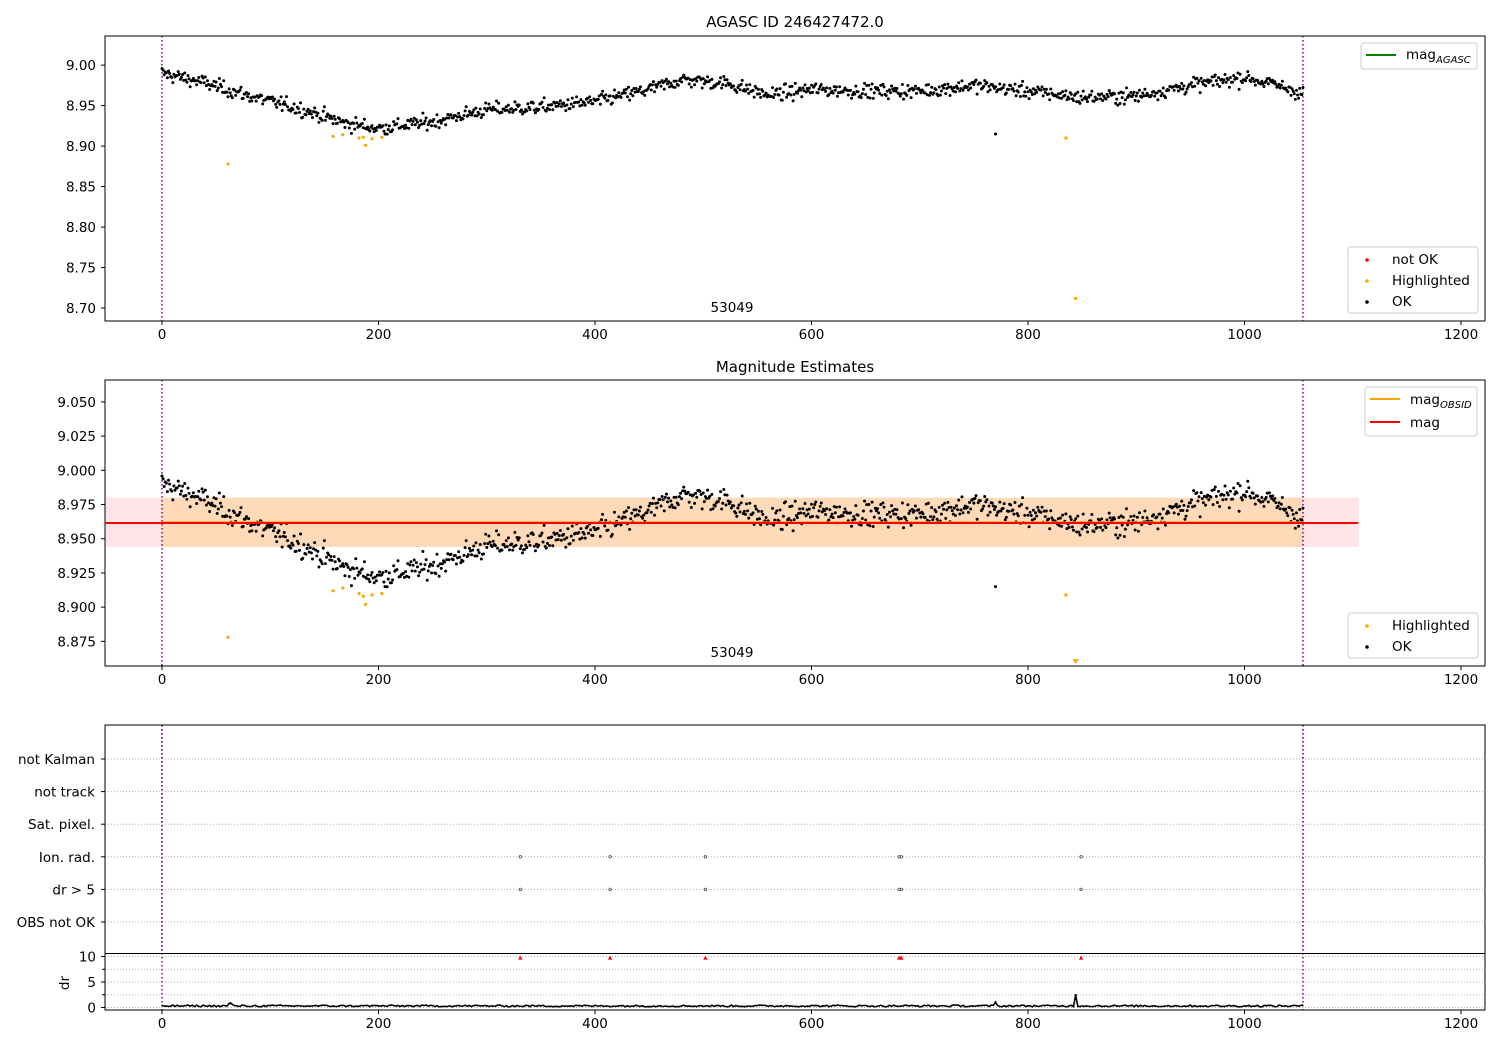 This screenshot has height=1050, width=1500. Describe the element at coordinates (76, 608) in the screenshot. I see `y-tick-label: 8.900` at that location.